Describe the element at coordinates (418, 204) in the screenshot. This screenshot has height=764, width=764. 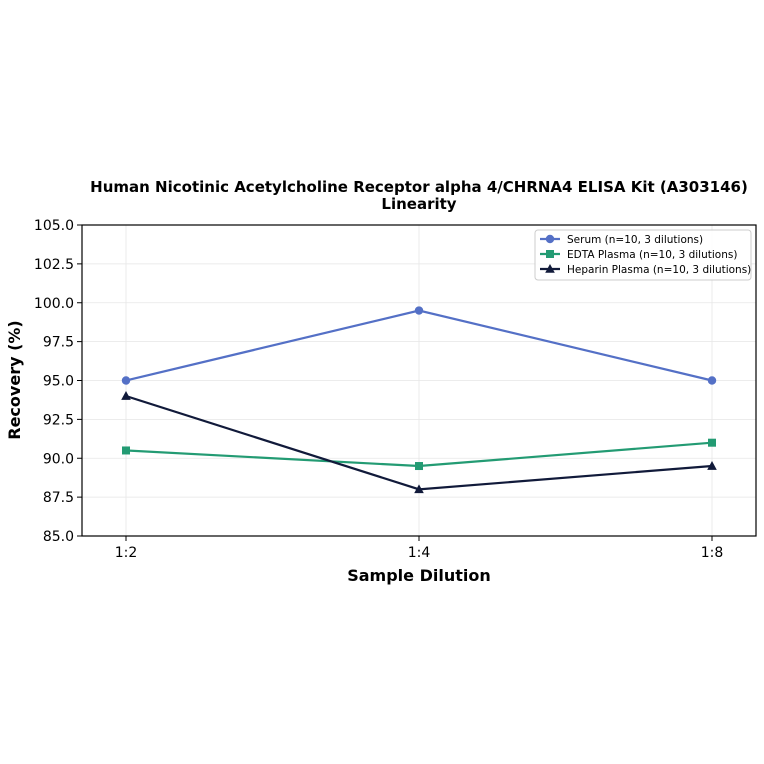
I see `chart-subtitle: Linearity` at that location.